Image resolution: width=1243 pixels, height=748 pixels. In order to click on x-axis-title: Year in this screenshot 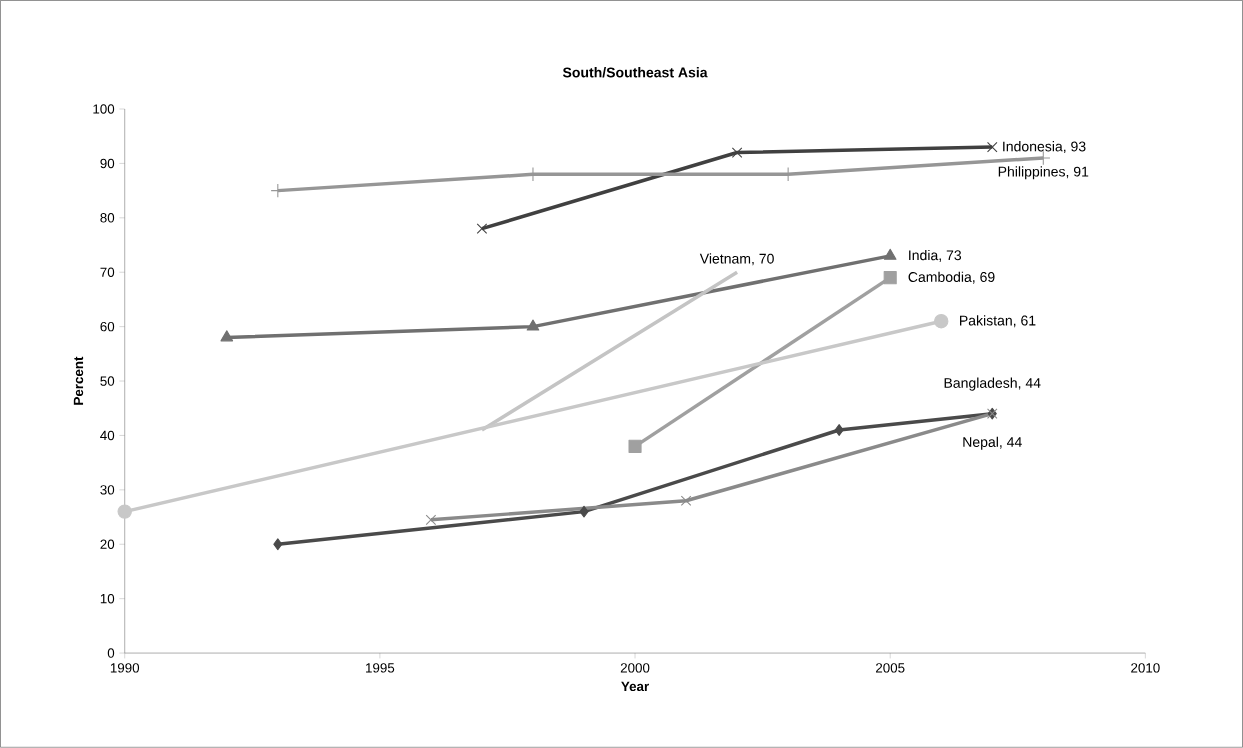, I will do `click(635, 686)`.